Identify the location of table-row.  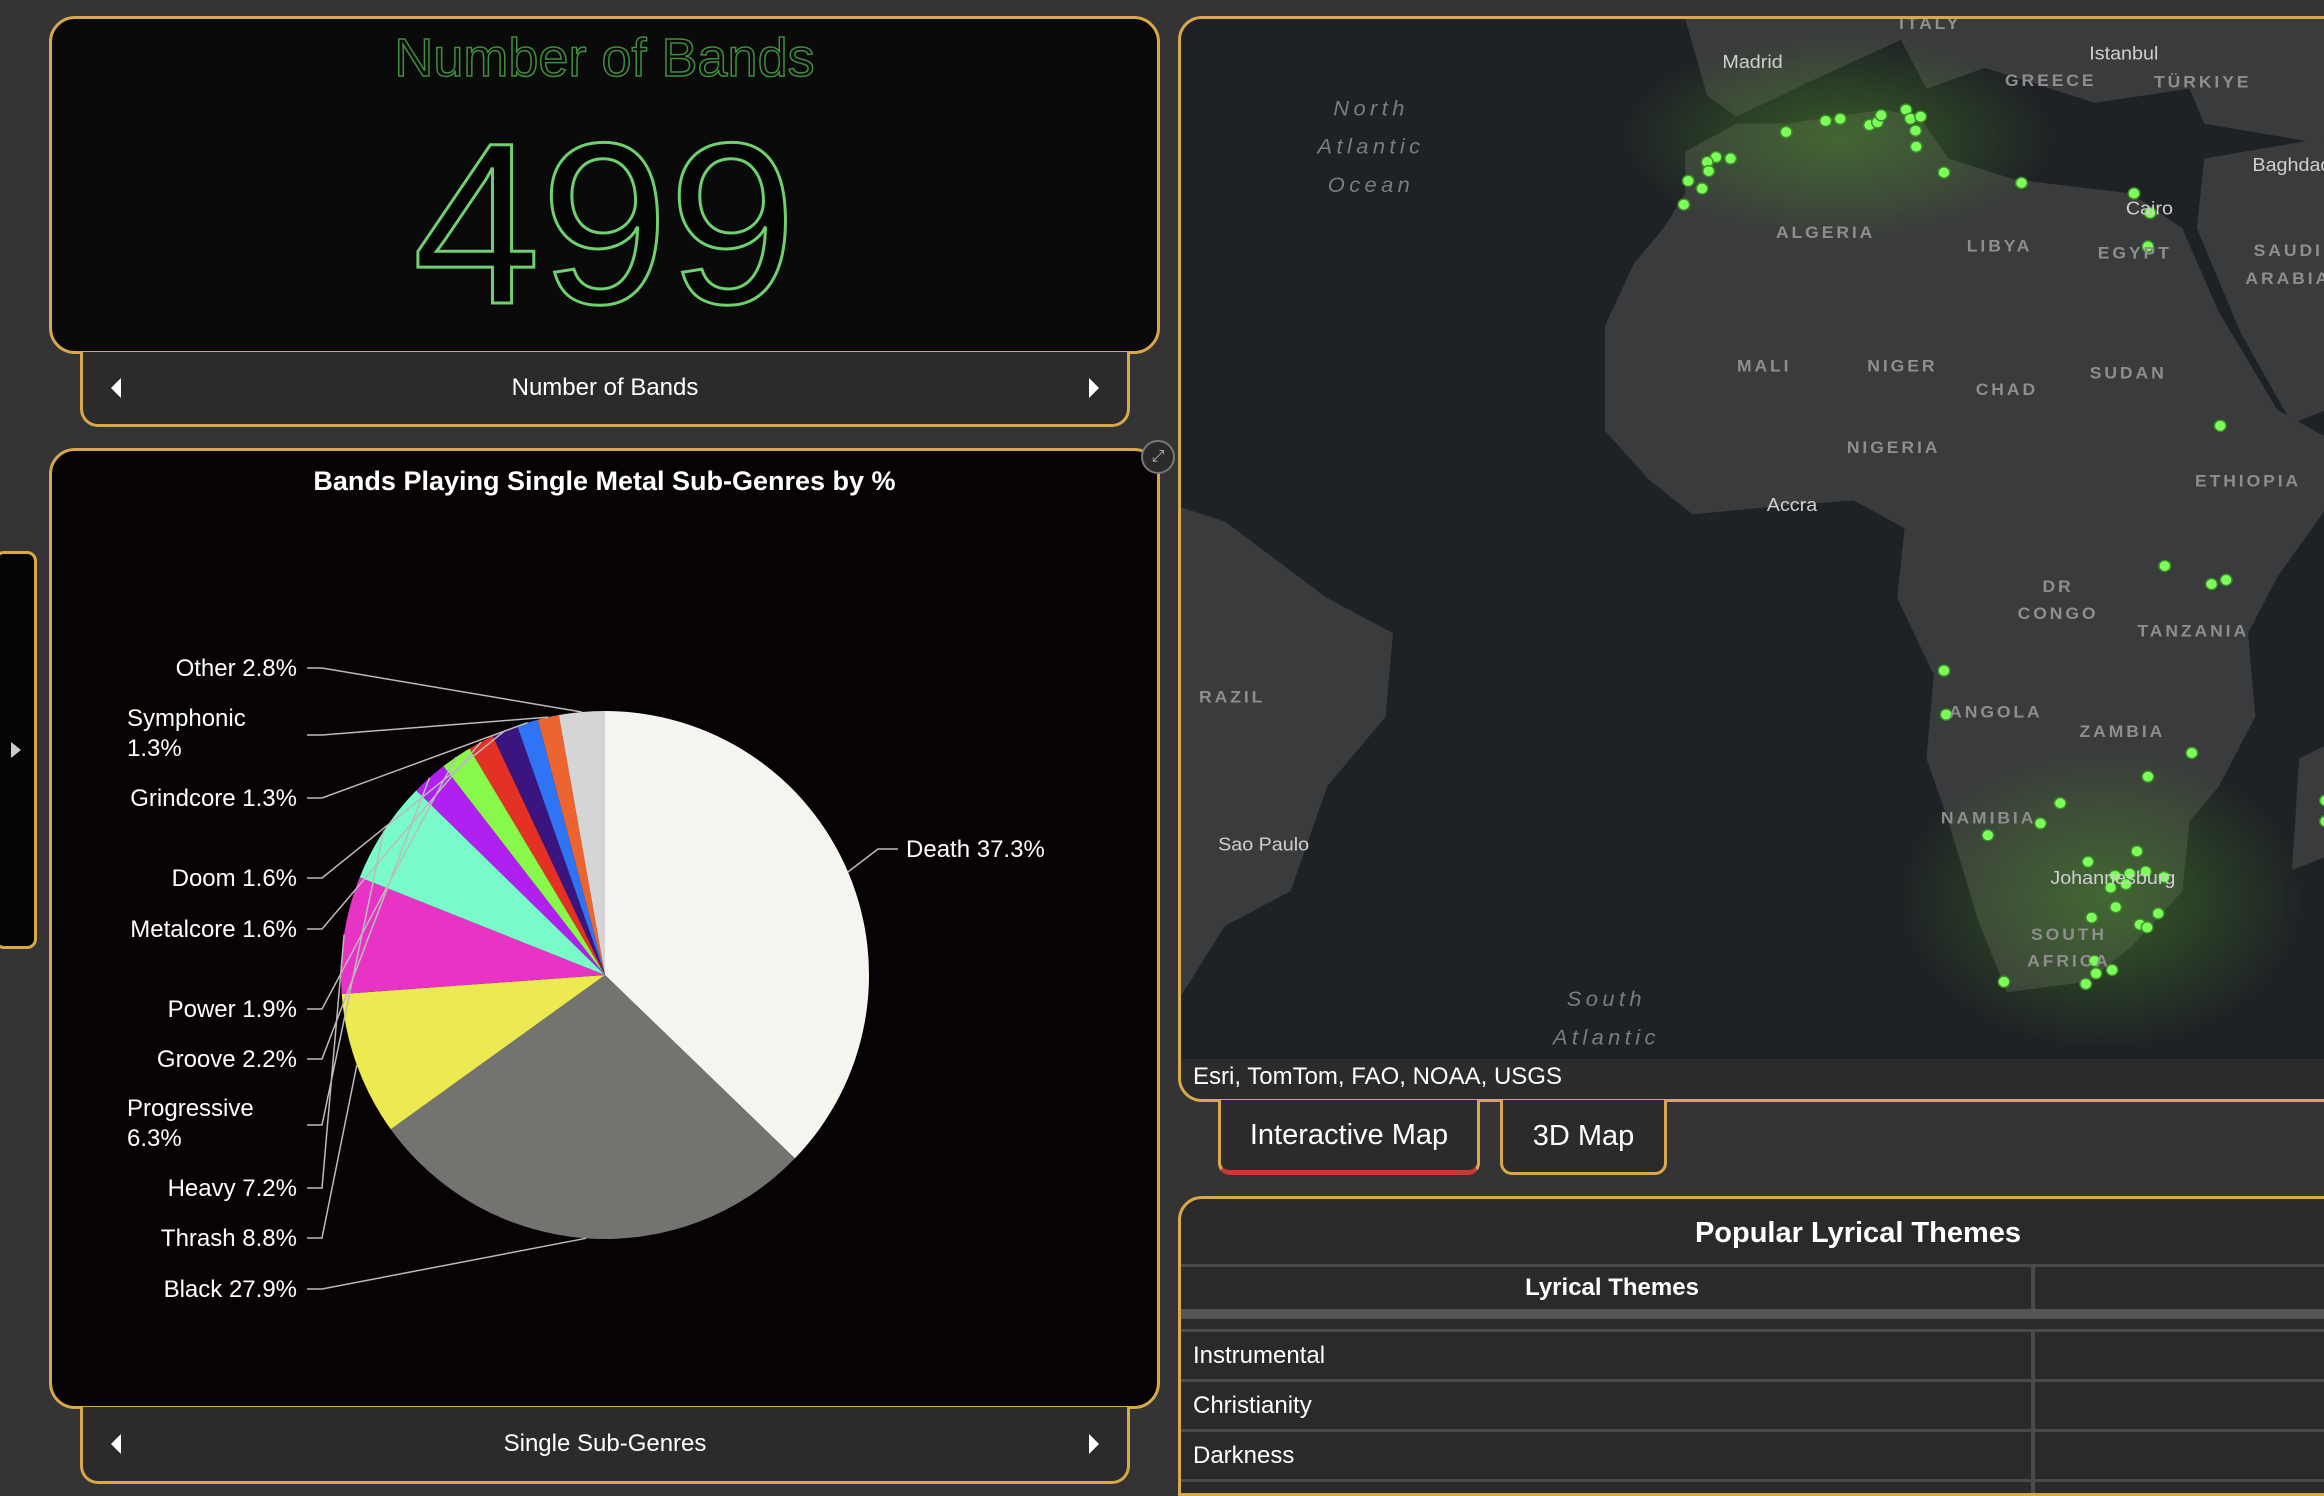
(1752, 1486).